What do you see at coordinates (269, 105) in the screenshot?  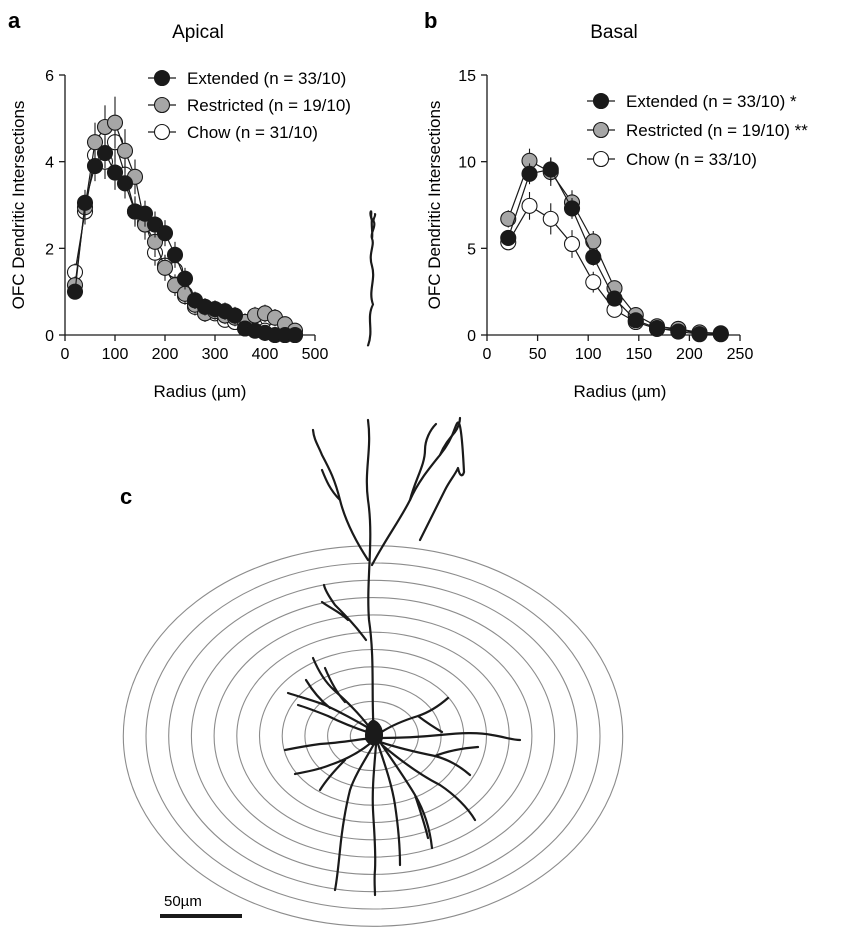 I see `legend-label: Restricted (n = 19/10)` at bounding box center [269, 105].